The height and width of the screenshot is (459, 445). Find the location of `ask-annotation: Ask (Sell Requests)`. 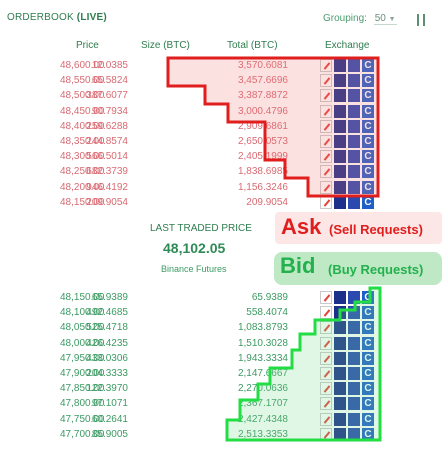

ask-annotation: Ask (Sell Requests) is located at coordinates (358, 228).